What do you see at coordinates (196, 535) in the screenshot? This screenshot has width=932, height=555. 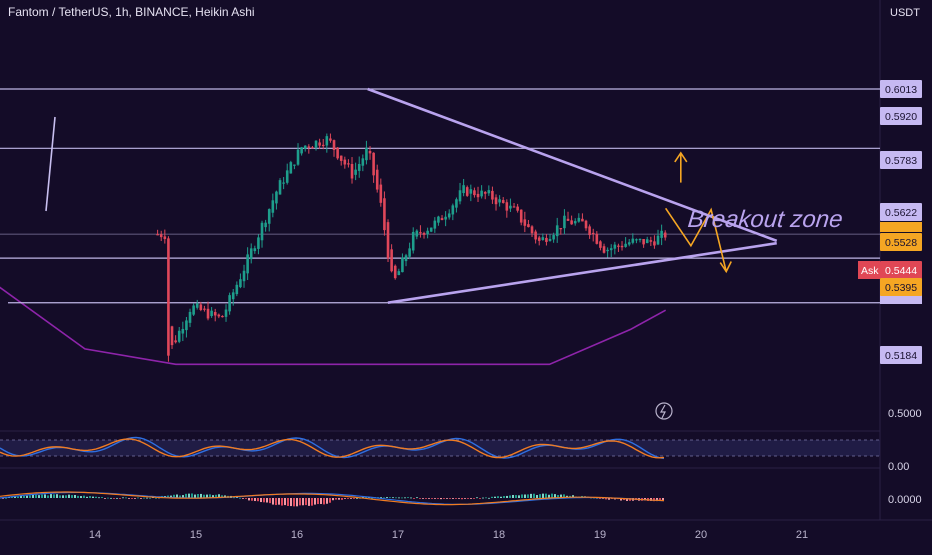 I see `x-tick-label: 15` at bounding box center [196, 535].